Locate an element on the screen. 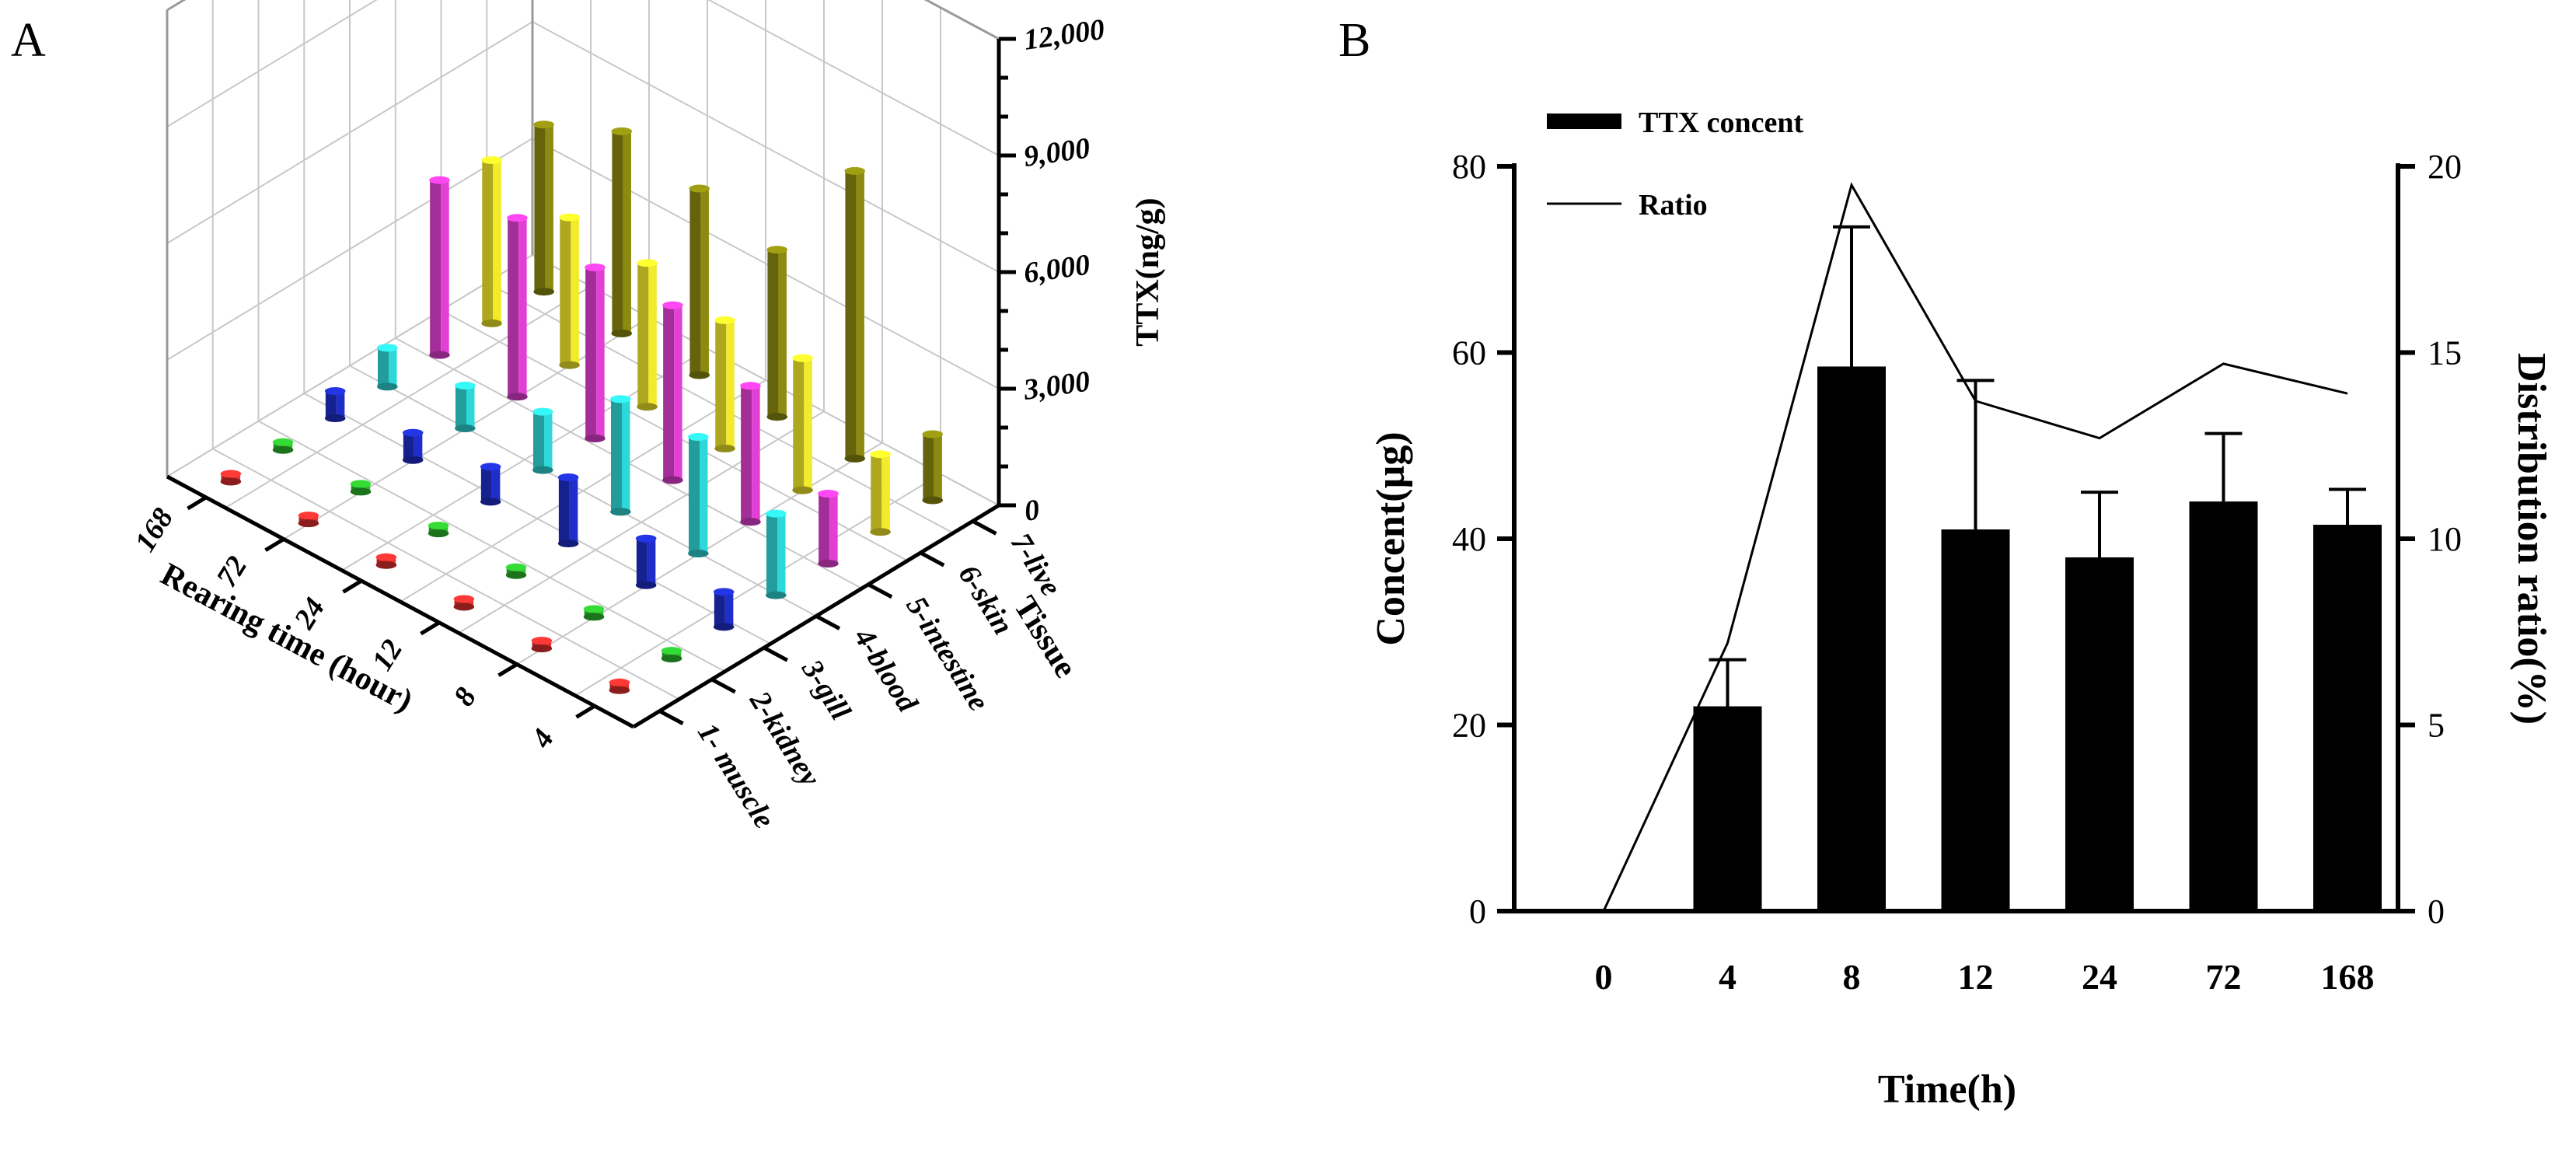 This screenshot has height=1149, width=2576. bar-72h is located at coordinates (2223, 706).